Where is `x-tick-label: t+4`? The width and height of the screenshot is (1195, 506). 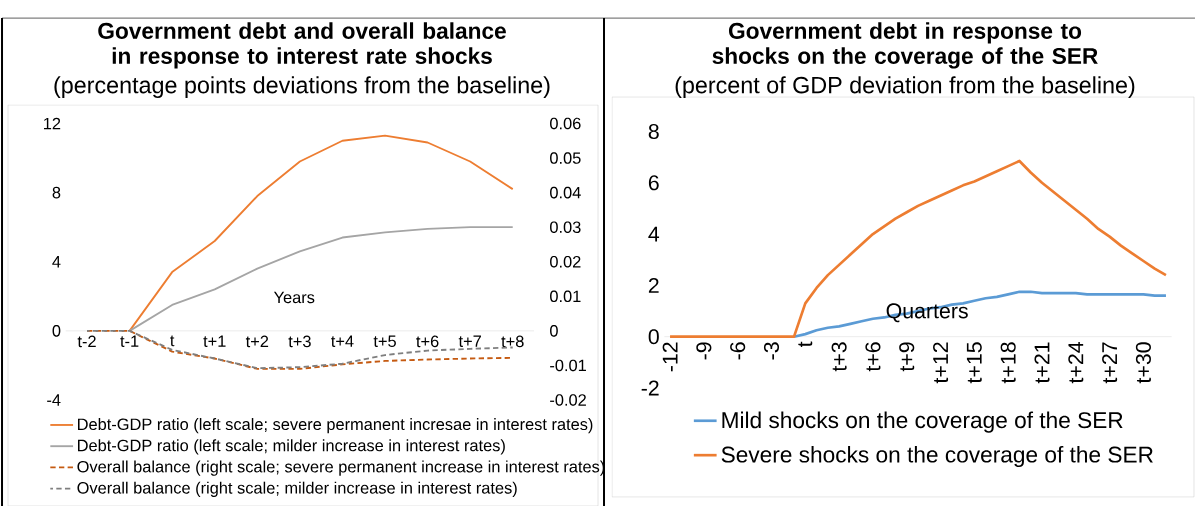 x-tick-label: t+4 is located at coordinates (342, 341).